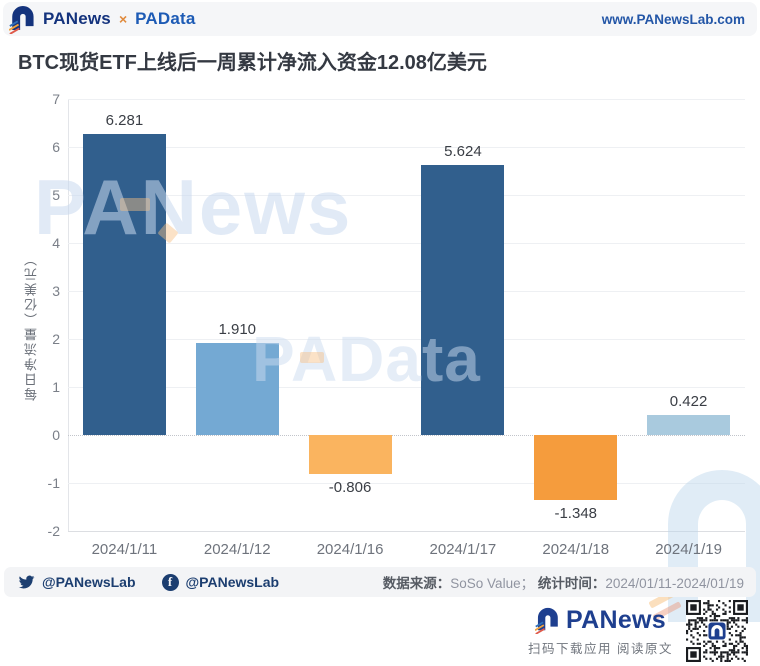 The height and width of the screenshot is (666, 760). I want to click on y-axis-label: 每日净流量（亿美元）, so click(31, 326).